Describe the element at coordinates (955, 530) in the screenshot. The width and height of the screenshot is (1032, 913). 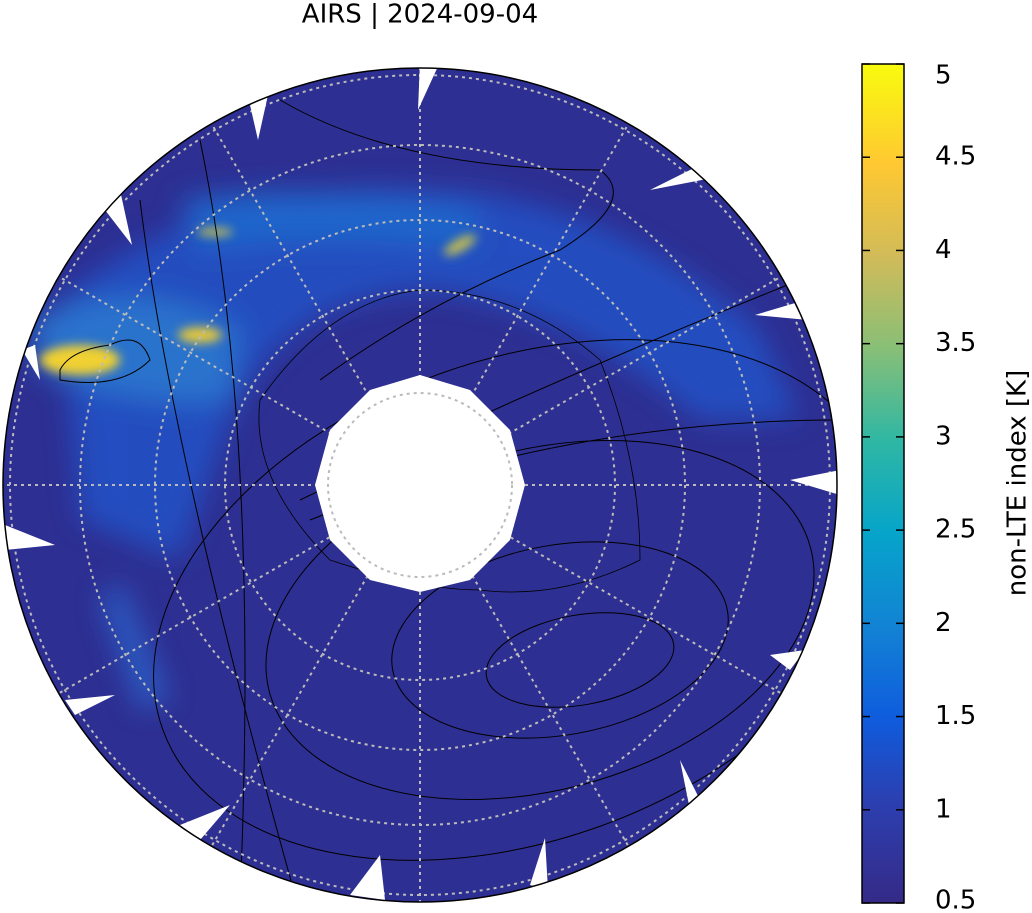
I see `colorbar-tick-label: 2.5` at that location.